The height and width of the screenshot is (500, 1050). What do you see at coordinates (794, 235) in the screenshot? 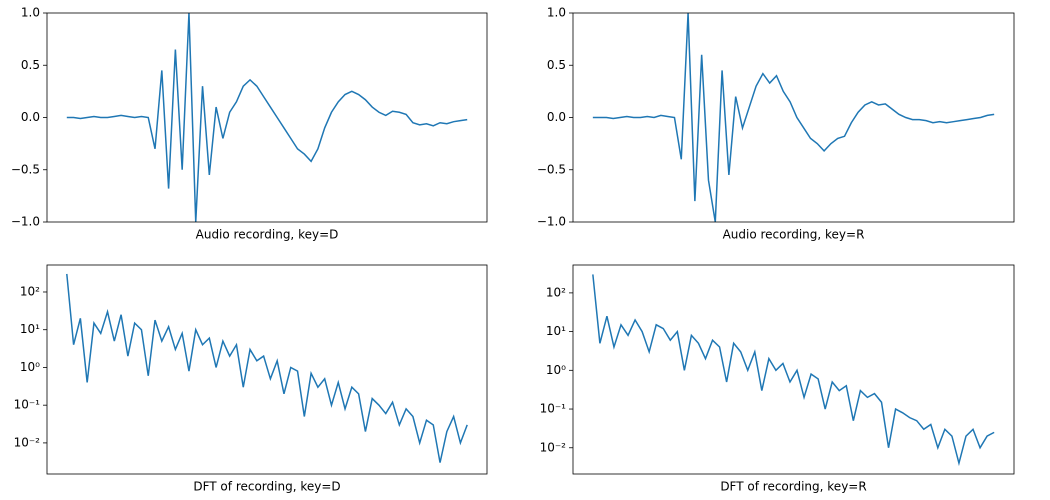
I see `x-axis-label: Audio recording, key=R` at bounding box center [794, 235].